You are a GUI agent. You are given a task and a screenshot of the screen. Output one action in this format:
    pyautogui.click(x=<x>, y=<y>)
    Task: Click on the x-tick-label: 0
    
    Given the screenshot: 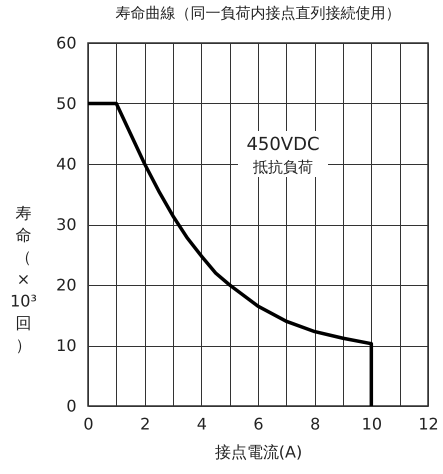 What is the action you would take?
    pyautogui.click(x=88, y=424)
    